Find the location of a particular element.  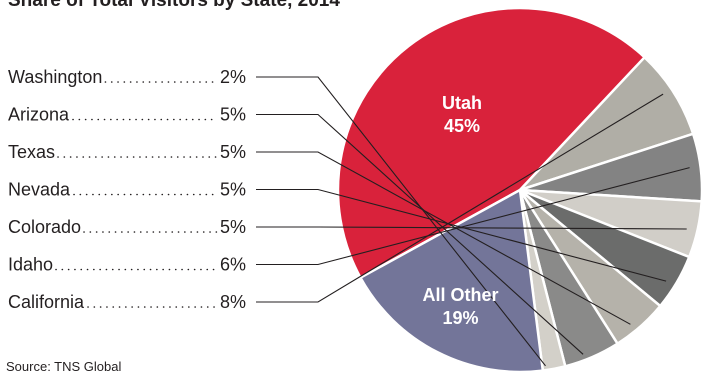

source-note: Source: TNS Global is located at coordinates (63, 365).